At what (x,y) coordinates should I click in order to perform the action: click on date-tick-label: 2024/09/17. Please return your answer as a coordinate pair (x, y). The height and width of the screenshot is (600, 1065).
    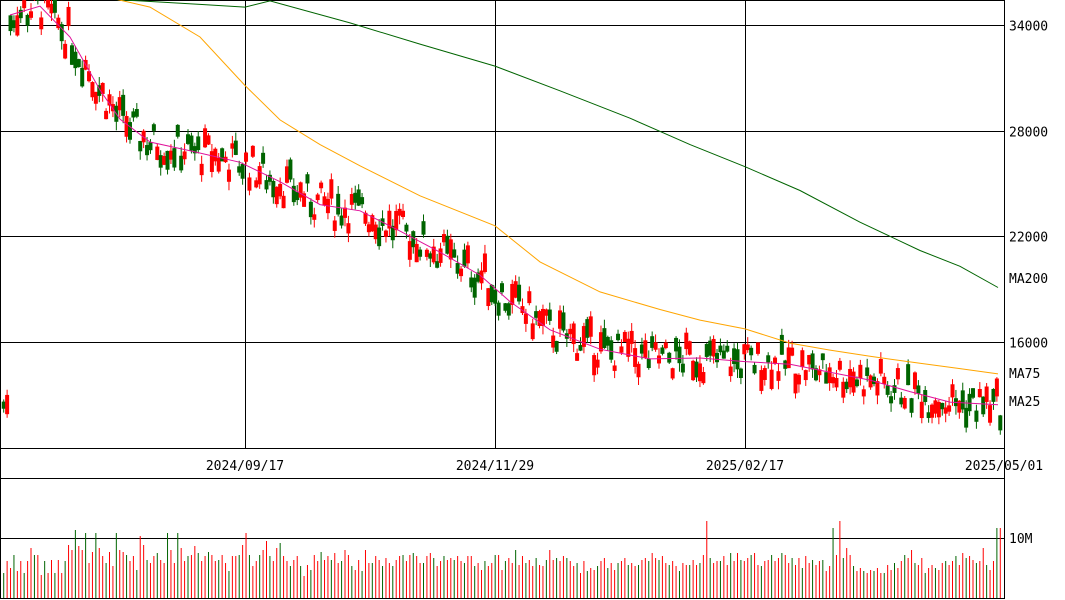
    Looking at the image, I should click on (245, 466).